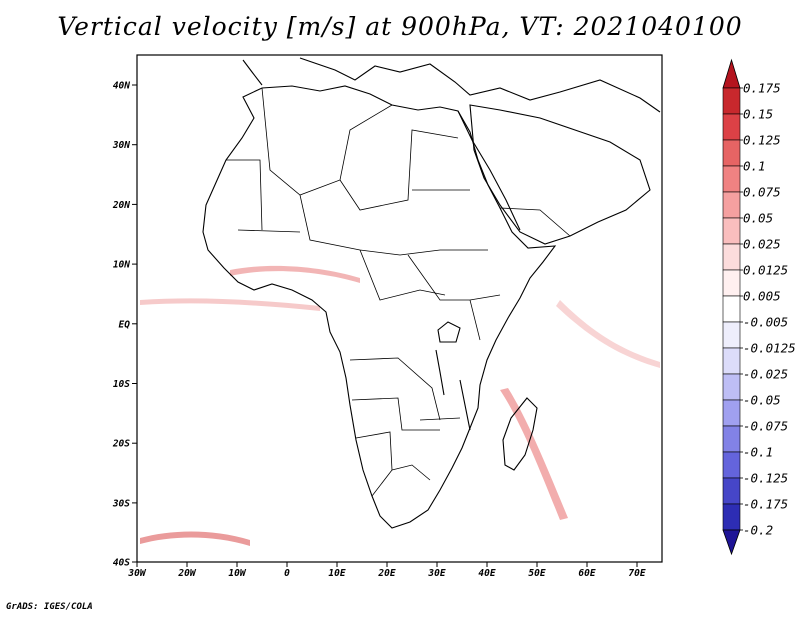 This screenshot has width=800, height=618. I want to click on lon-label: 20W, so click(186, 573).